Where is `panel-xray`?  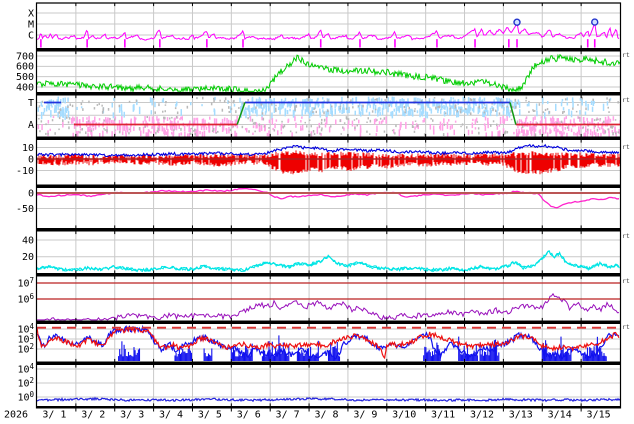 panel-xray is located at coordinates (328, 25).